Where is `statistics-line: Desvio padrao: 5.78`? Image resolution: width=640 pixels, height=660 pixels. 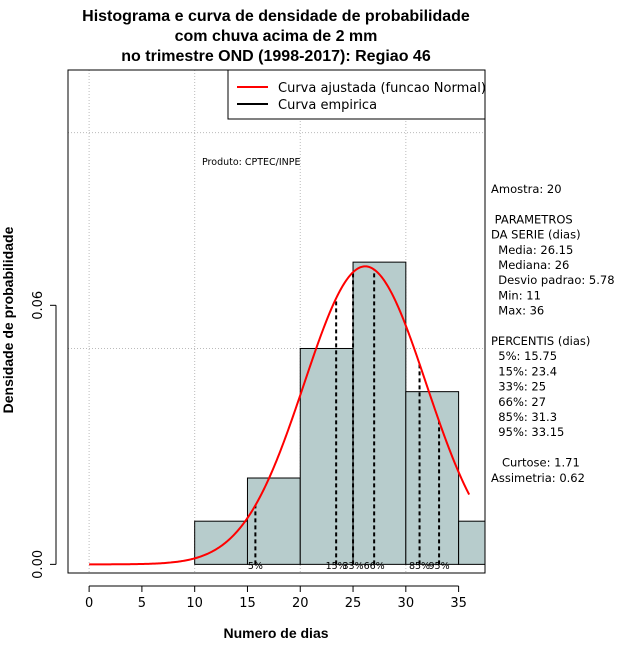
statistics-line: Desvio padrao: 5.78 is located at coordinates (553, 280).